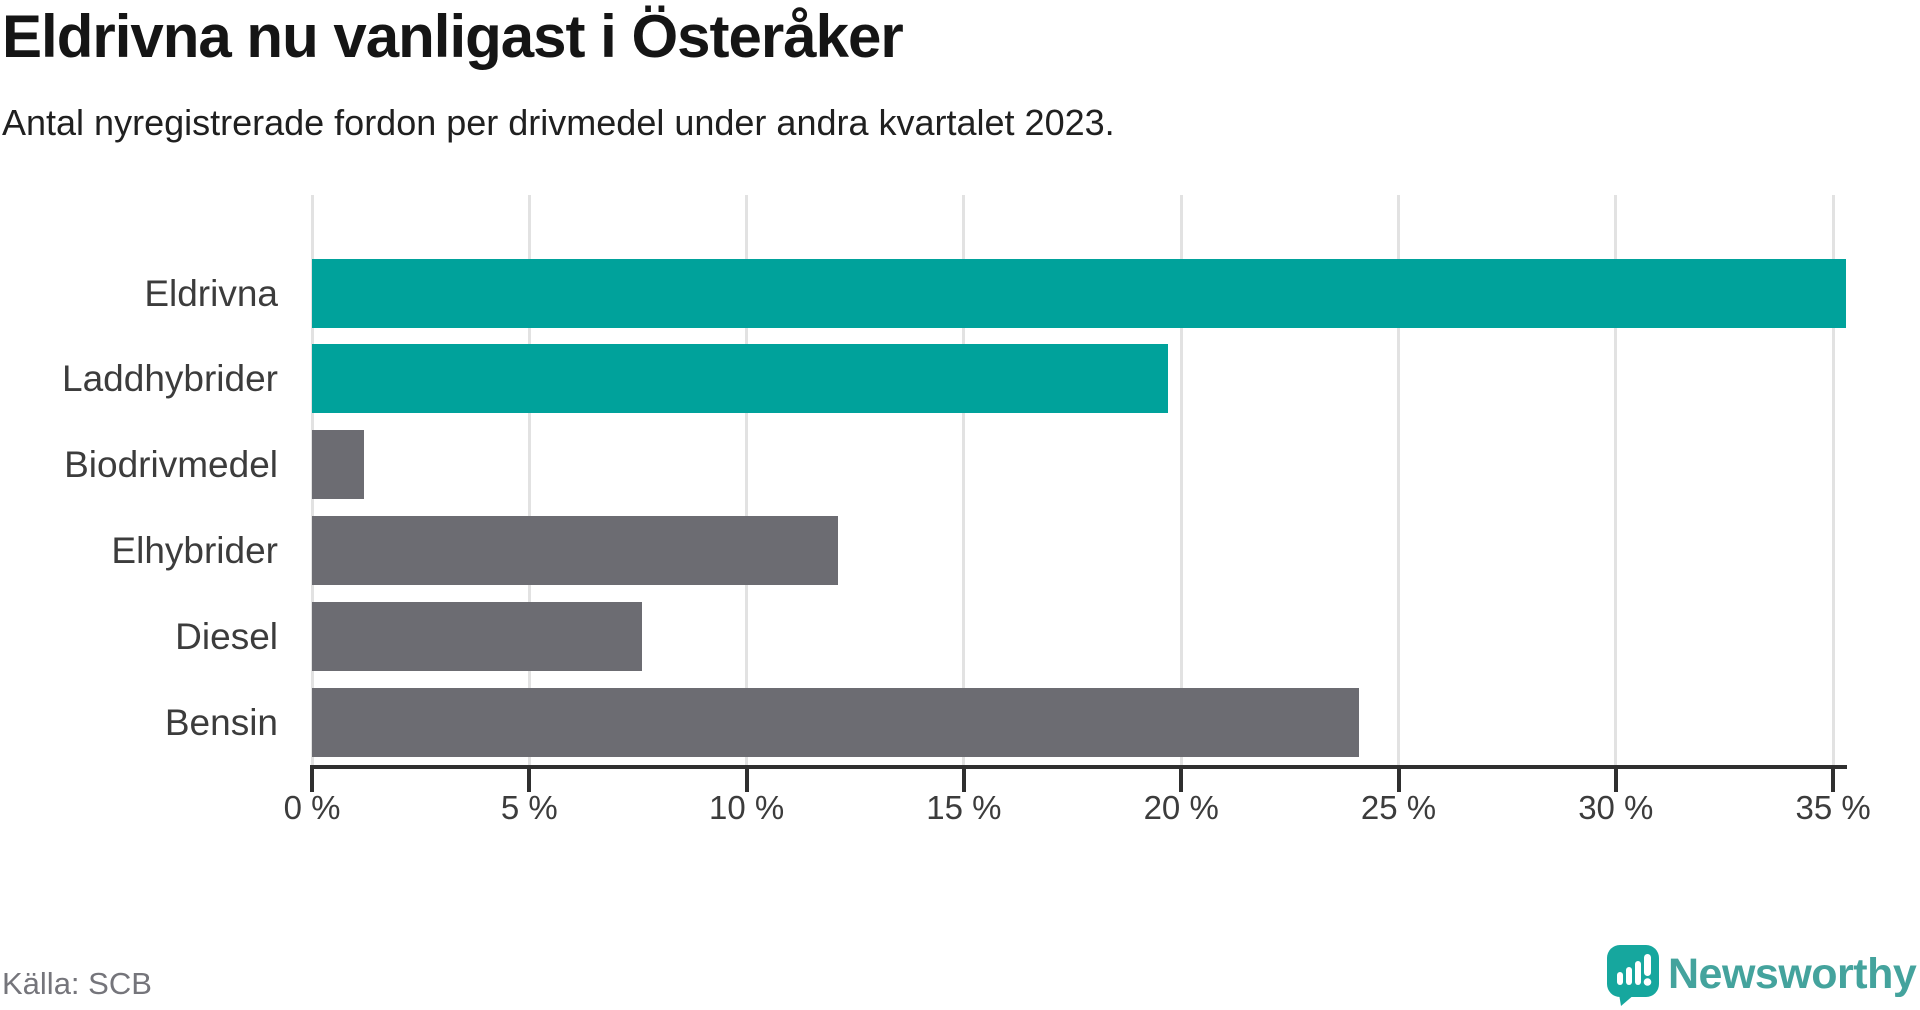 The height and width of the screenshot is (1010, 1920). Describe the element at coordinates (1078, 767) in the screenshot. I see `x-axis-line` at that location.